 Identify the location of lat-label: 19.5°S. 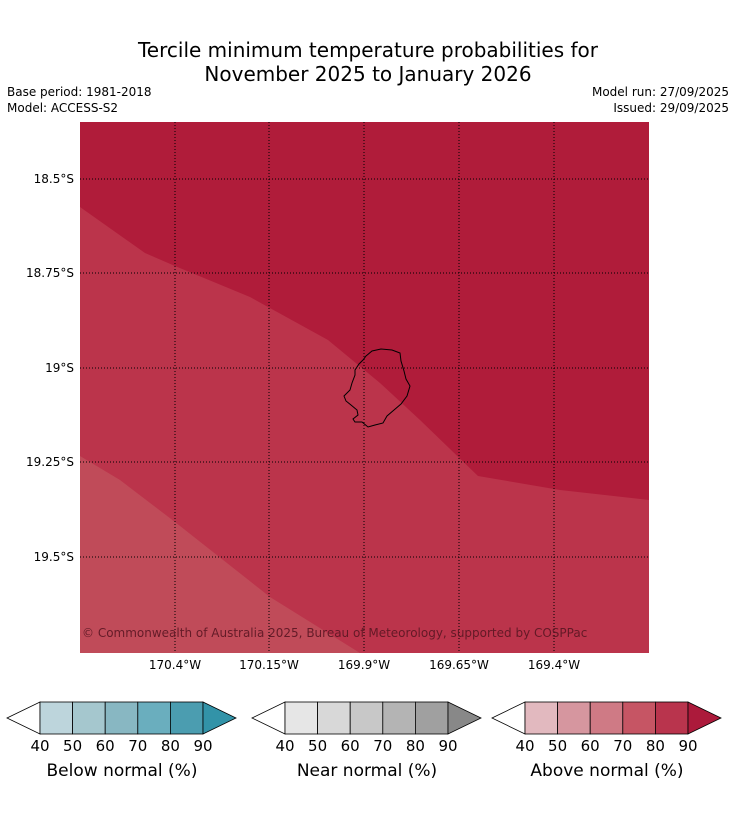
(54, 557).